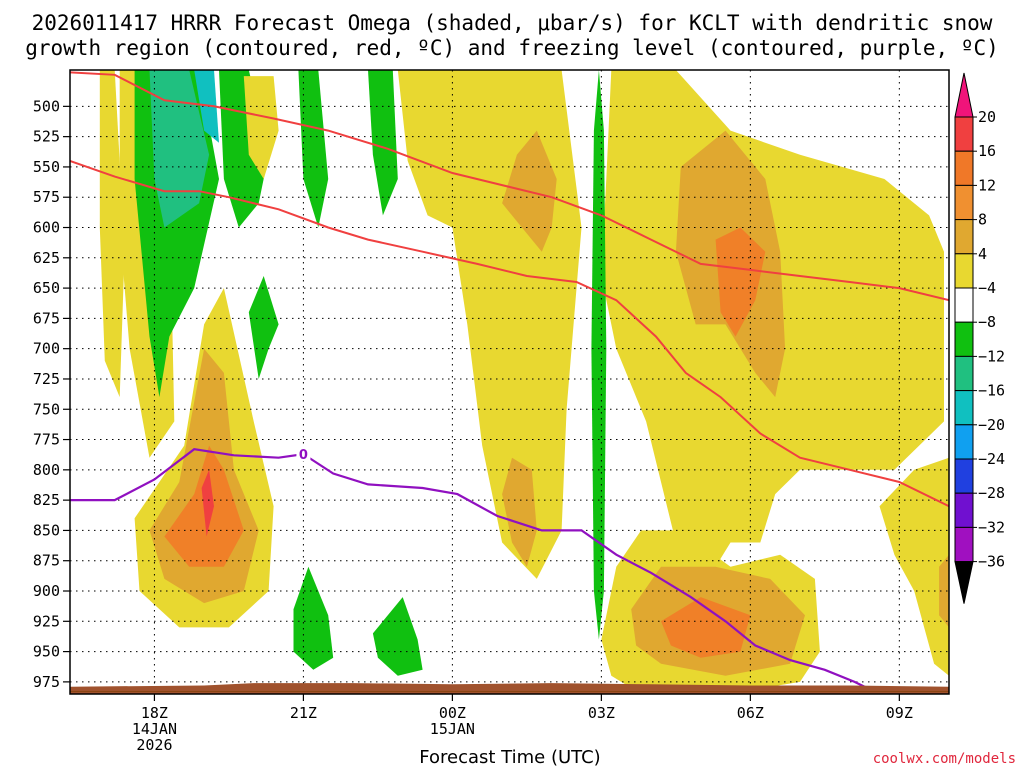  I want to click on colorbar-label-10: −24, so click(991, 459).